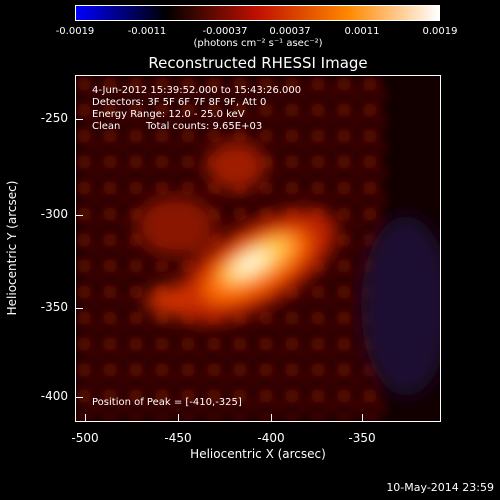 The height and width of the screenshot is (500, 500). I want to click on colorbar-tick: -0.0019, so click(75, 31).